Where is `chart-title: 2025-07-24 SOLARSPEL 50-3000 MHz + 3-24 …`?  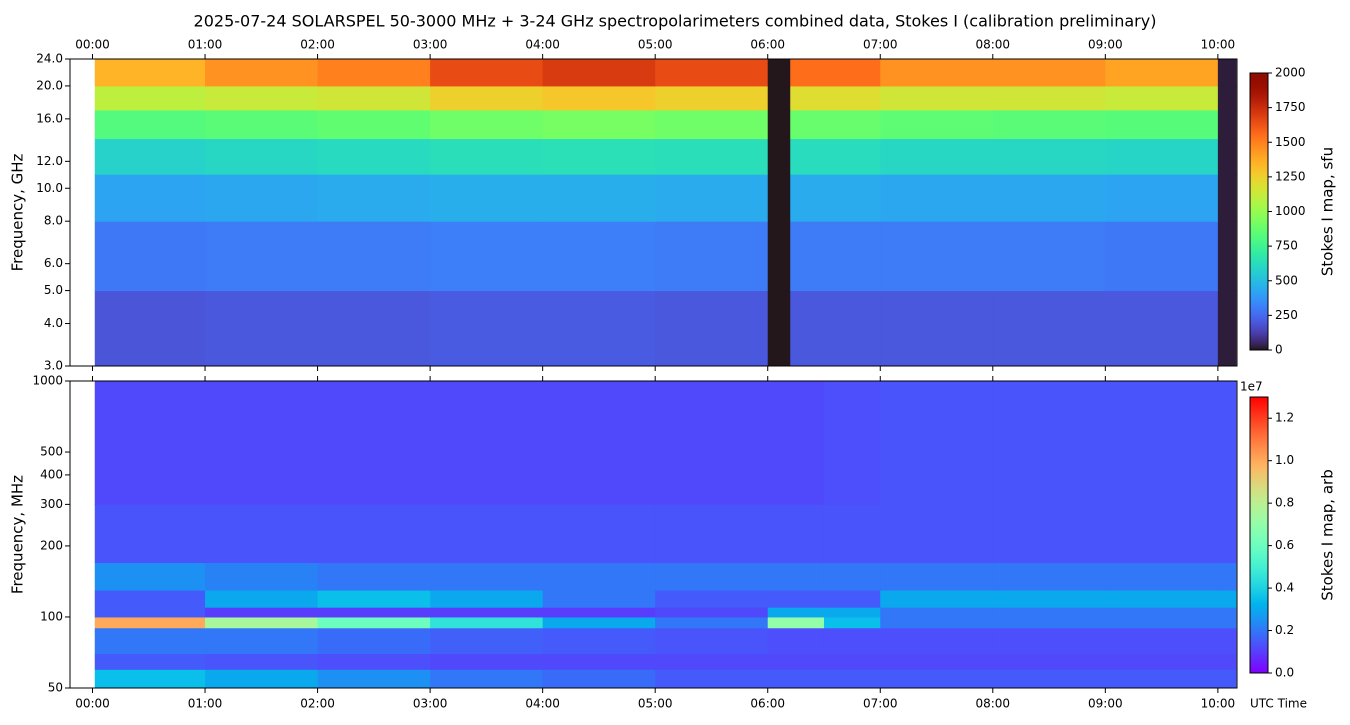
chart-title: 2025-07-24 SOLARSPEL 50-3000 MHz + 3-24 … is located at coordinates (675, 21).